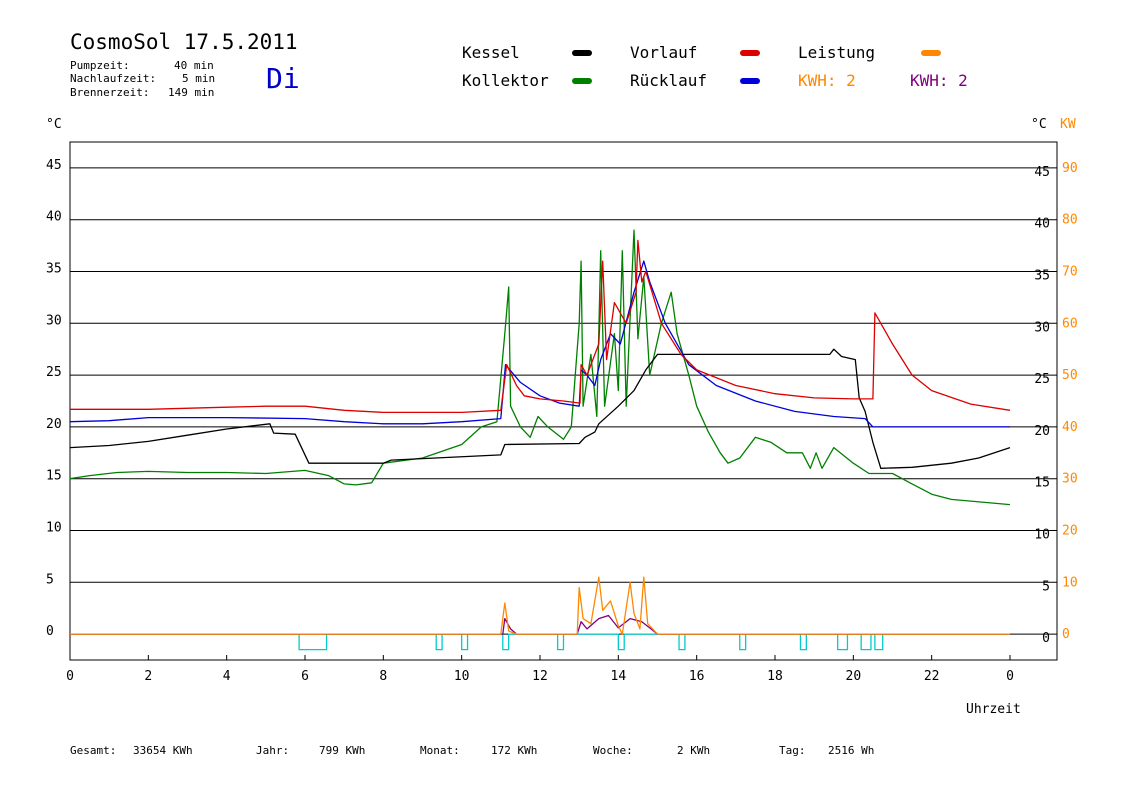 This screenshot has width=1148, height=812. Describe the element at coordinates (851, 750) in the screenshot. I see `footer-tag-value: 2516 Wh` at that location.